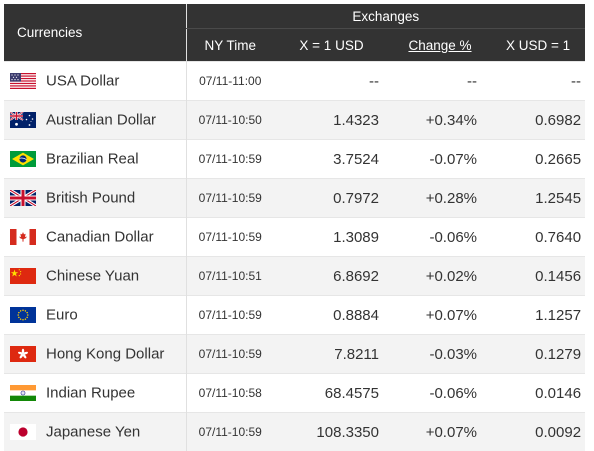  What do you see at coordinates (331, 120) in the screenshot?
I see `rate-cell: 1.4323` at bounding box center [331, 120].